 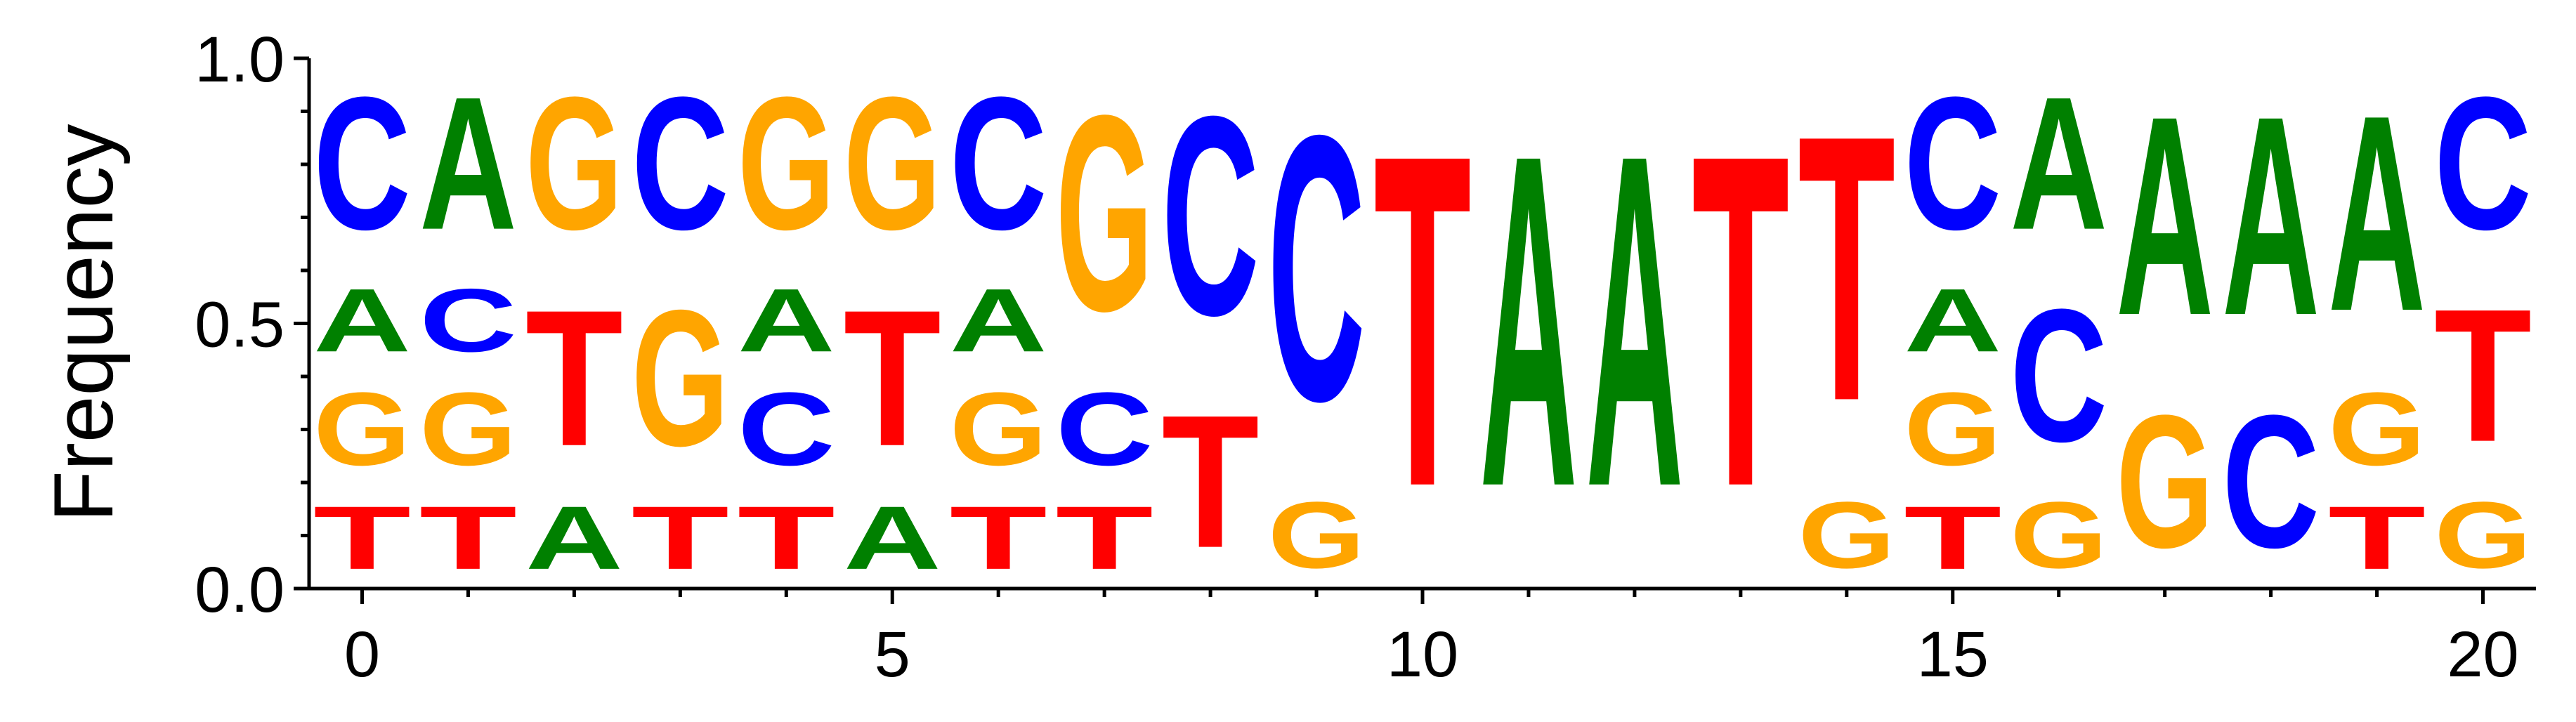 What do you see at coordinates (786, 164) in the screenshot?
I see `logo-letter-G-pos-4: G` at bounding box center [786, 164].